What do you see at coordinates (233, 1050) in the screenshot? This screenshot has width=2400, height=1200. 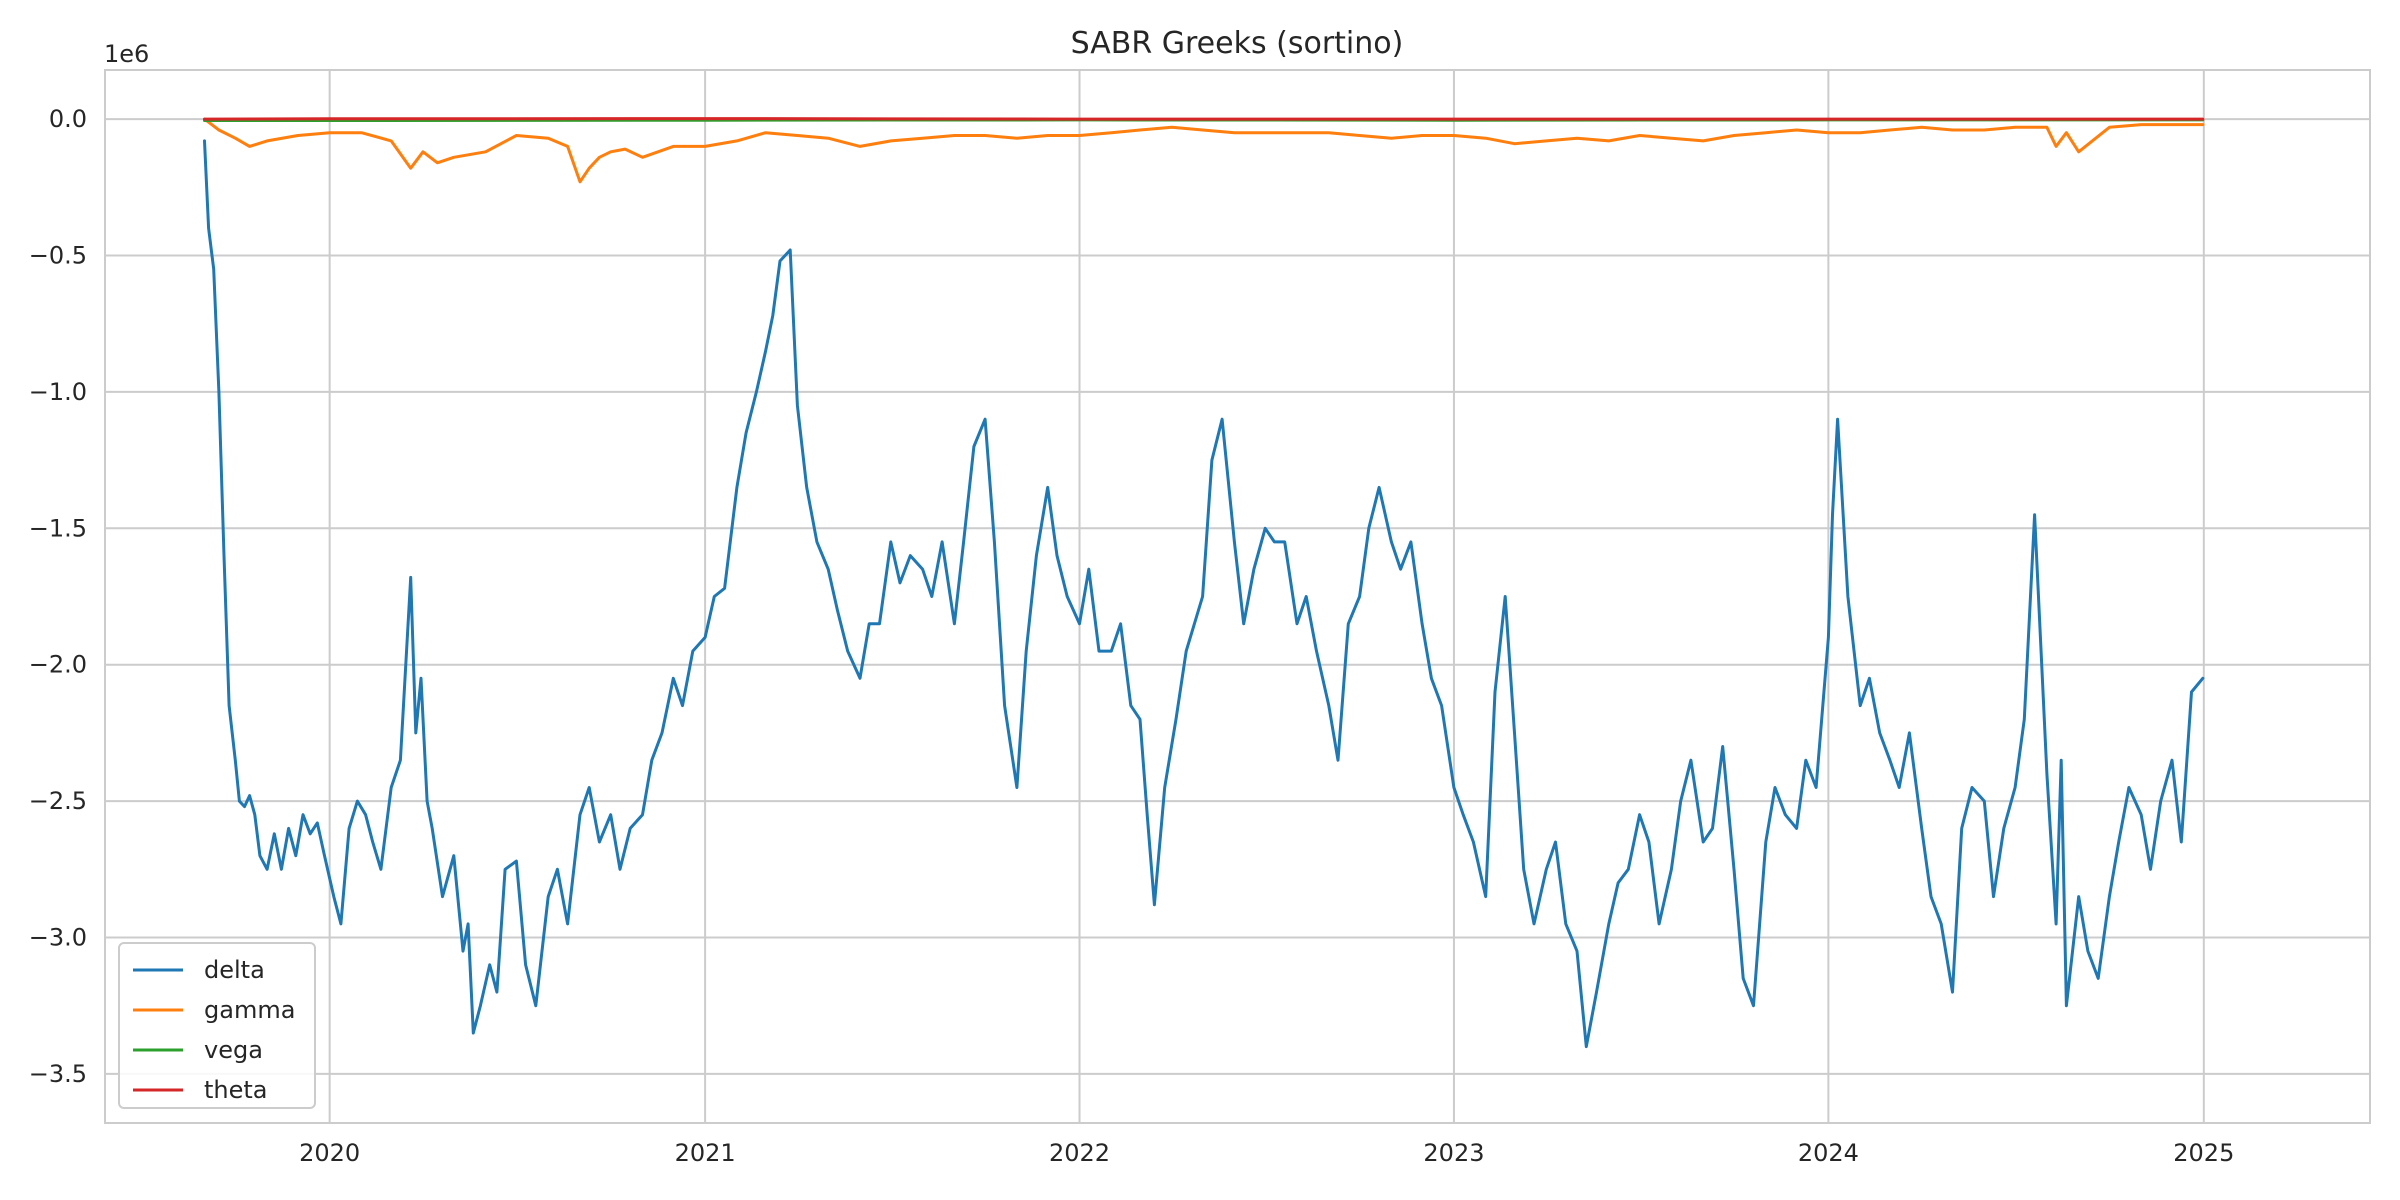 I see `legend-label-vega: vega` at bounding box center [233, 1050].